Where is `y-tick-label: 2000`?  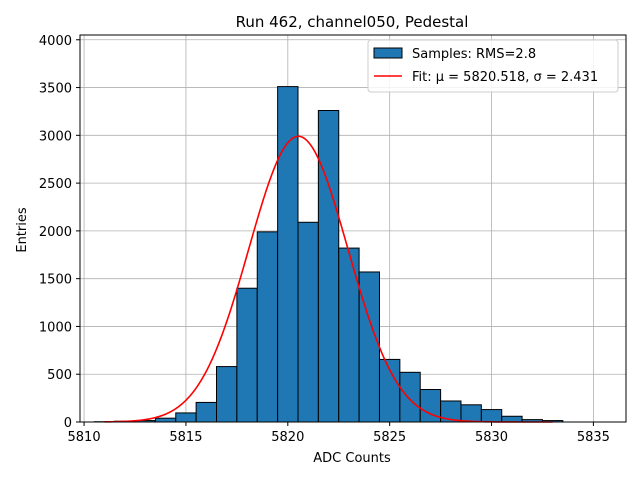 y-tick-label: 2000 is located at coordinates (55, 232).